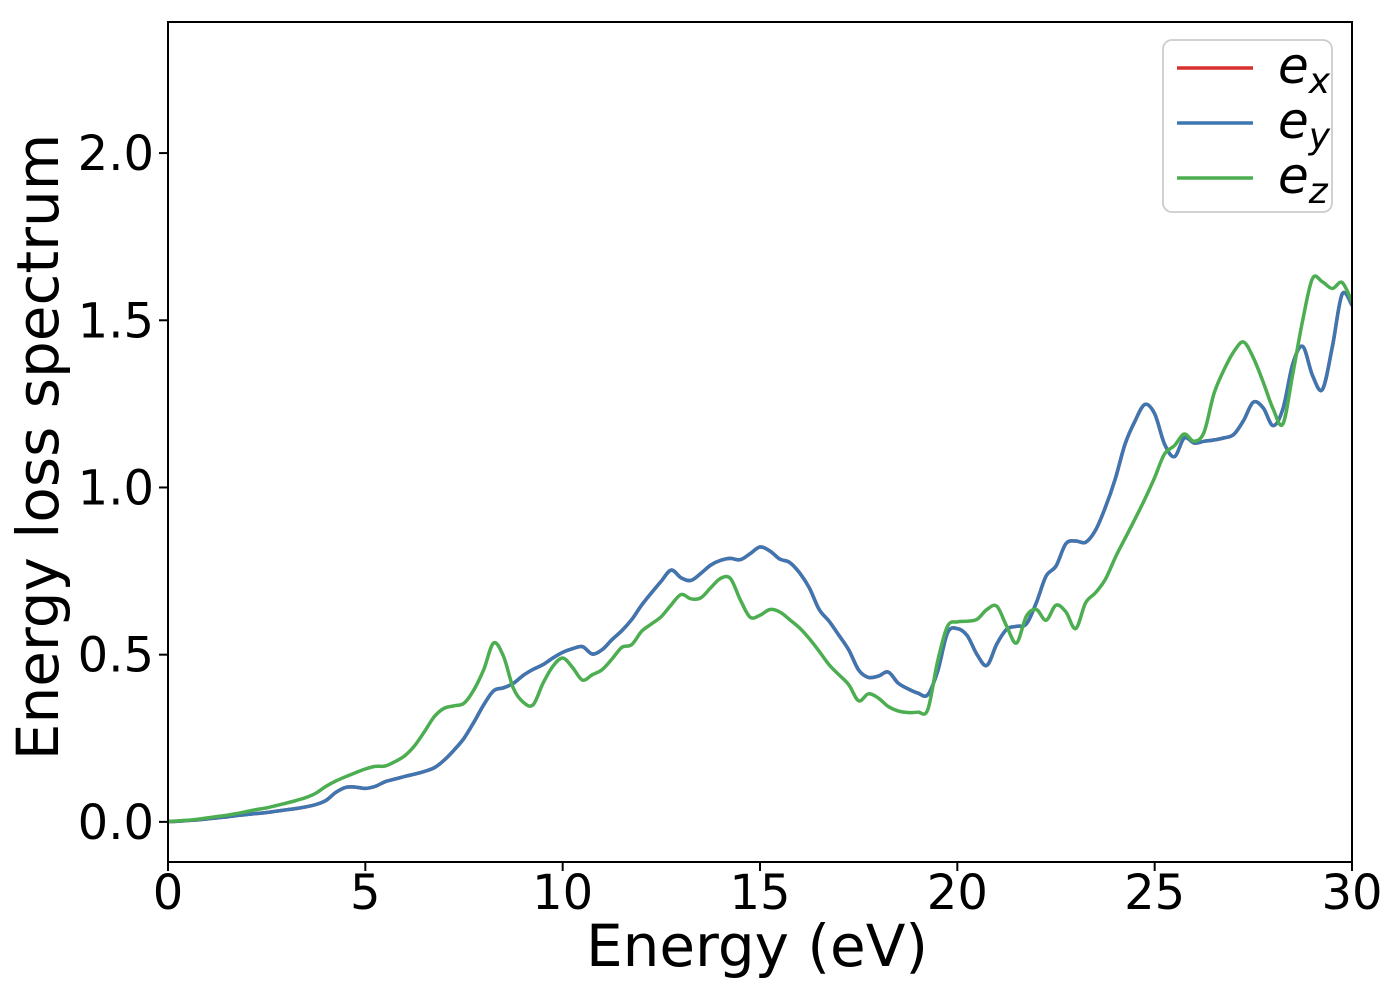 This screenshot has height=1000, width=1400. What do you see at coordinates (365, 893) in the screenshot?
I see `x-tick-label: 5` at bounding box center [365, 893].